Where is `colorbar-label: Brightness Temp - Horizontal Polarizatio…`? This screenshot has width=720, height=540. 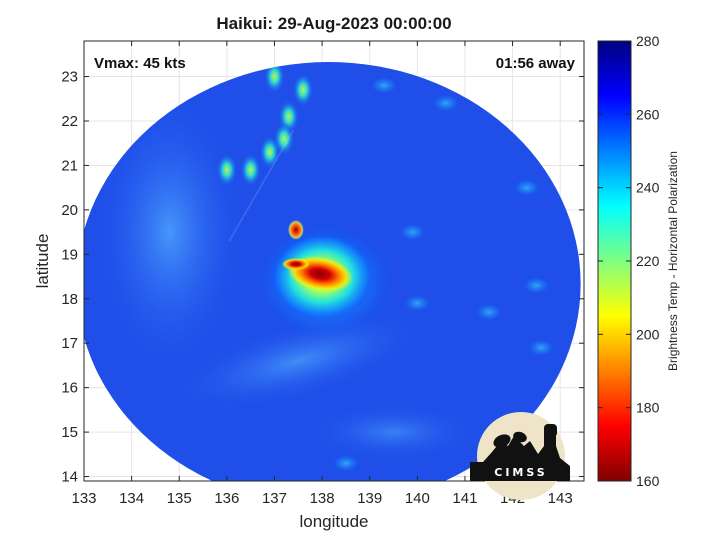 colorbar-label: Brightness Temp - Horizontal Polarizatio… is located at coordinates (673, 261).